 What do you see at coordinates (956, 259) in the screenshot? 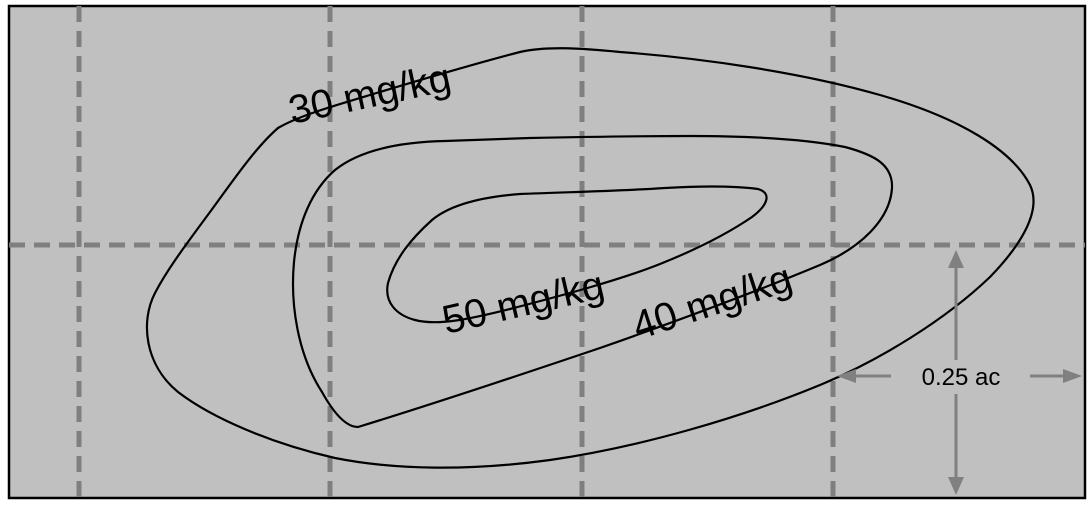
I see `arrow-up-icon` at bounding box center [956, 259].